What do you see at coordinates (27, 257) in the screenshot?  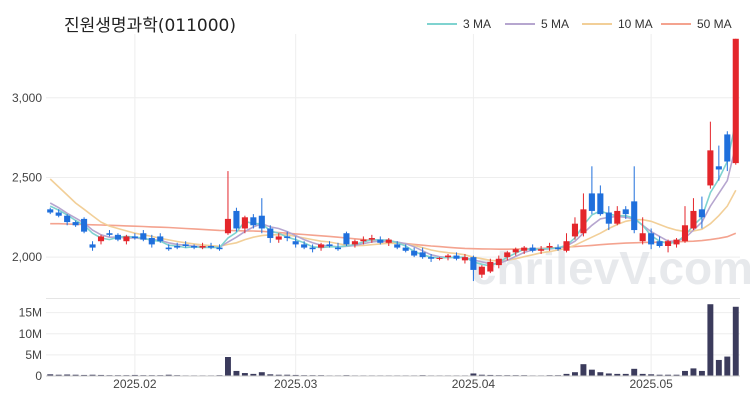 I see `price-tick-label: 2,000` at bounding box center [27, 257].